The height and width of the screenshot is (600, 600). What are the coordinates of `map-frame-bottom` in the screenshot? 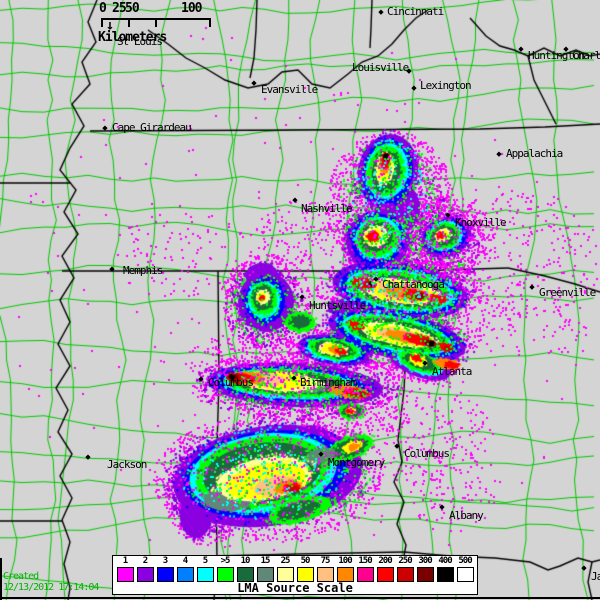 It's located at (300, 598).